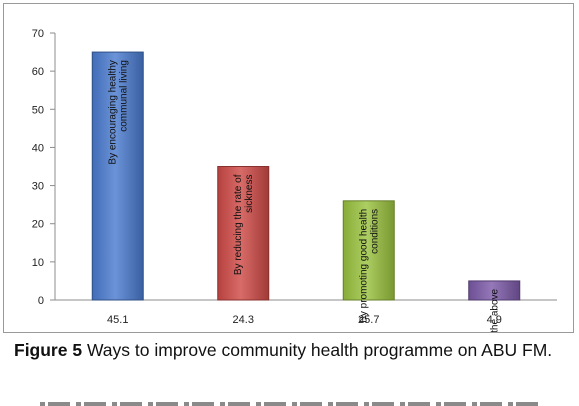 The height and width of the screenshot is (406, 579). What do you see at coordinates (48, 350) in the screenshot?
I see `figure-label: Figure 5` at bounding box center [48, 350].